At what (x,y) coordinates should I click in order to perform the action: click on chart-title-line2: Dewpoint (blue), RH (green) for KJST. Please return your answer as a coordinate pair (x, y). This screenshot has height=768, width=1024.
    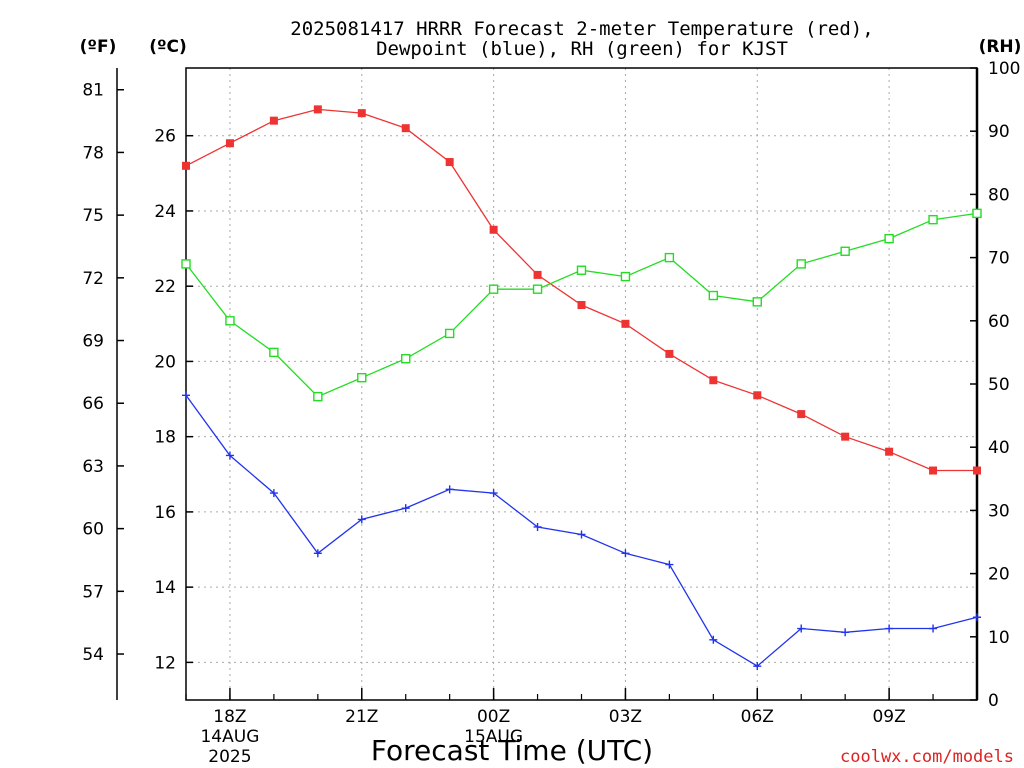
    Looking at the image, I should click on (582, 49).